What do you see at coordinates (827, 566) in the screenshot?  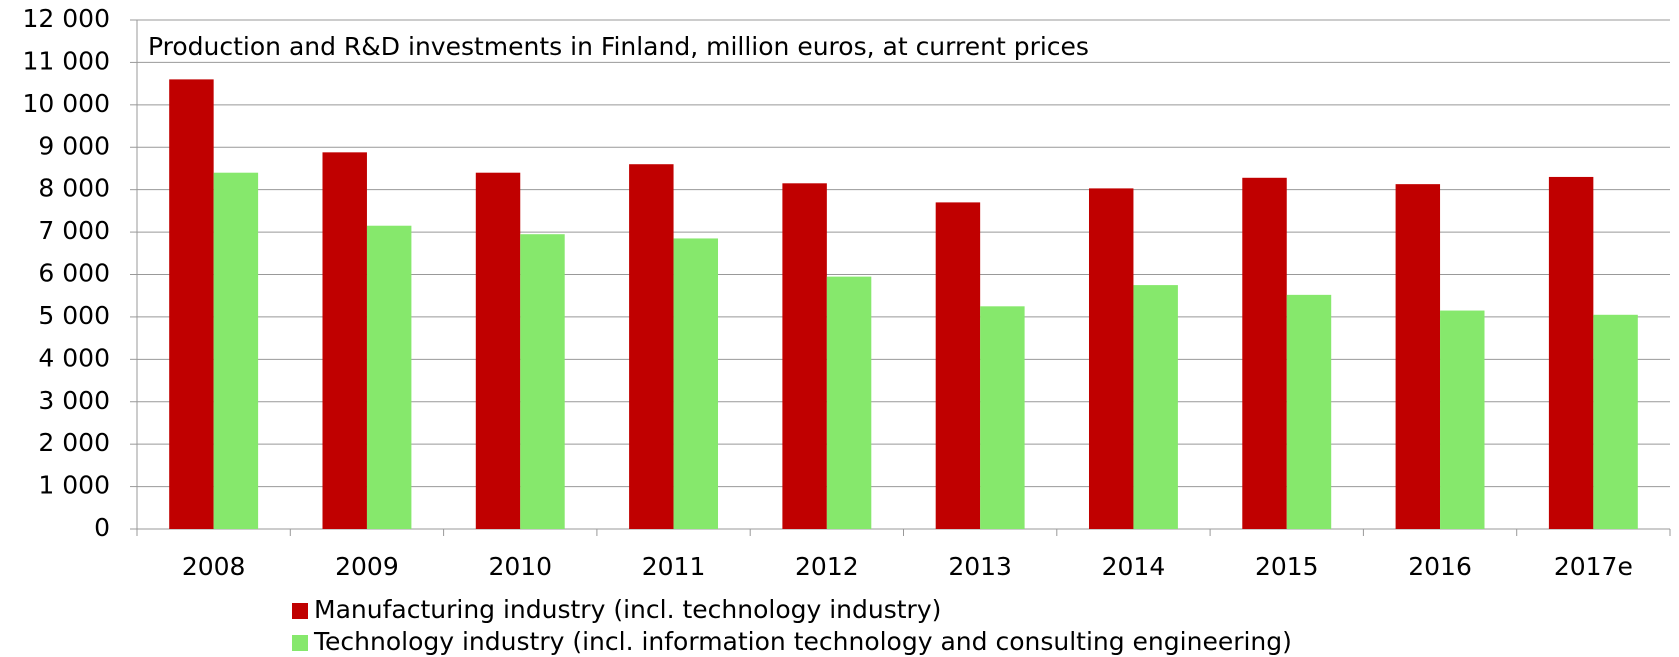 I see `x-tick-label: 2012` at bounding box center [827, 566].